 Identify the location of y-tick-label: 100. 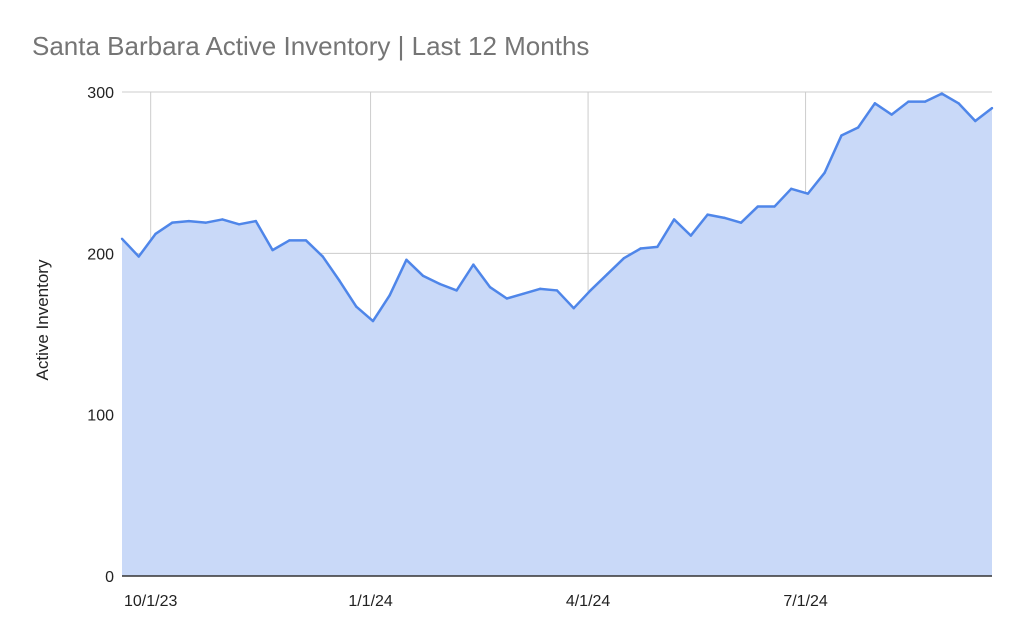
(100, 416).